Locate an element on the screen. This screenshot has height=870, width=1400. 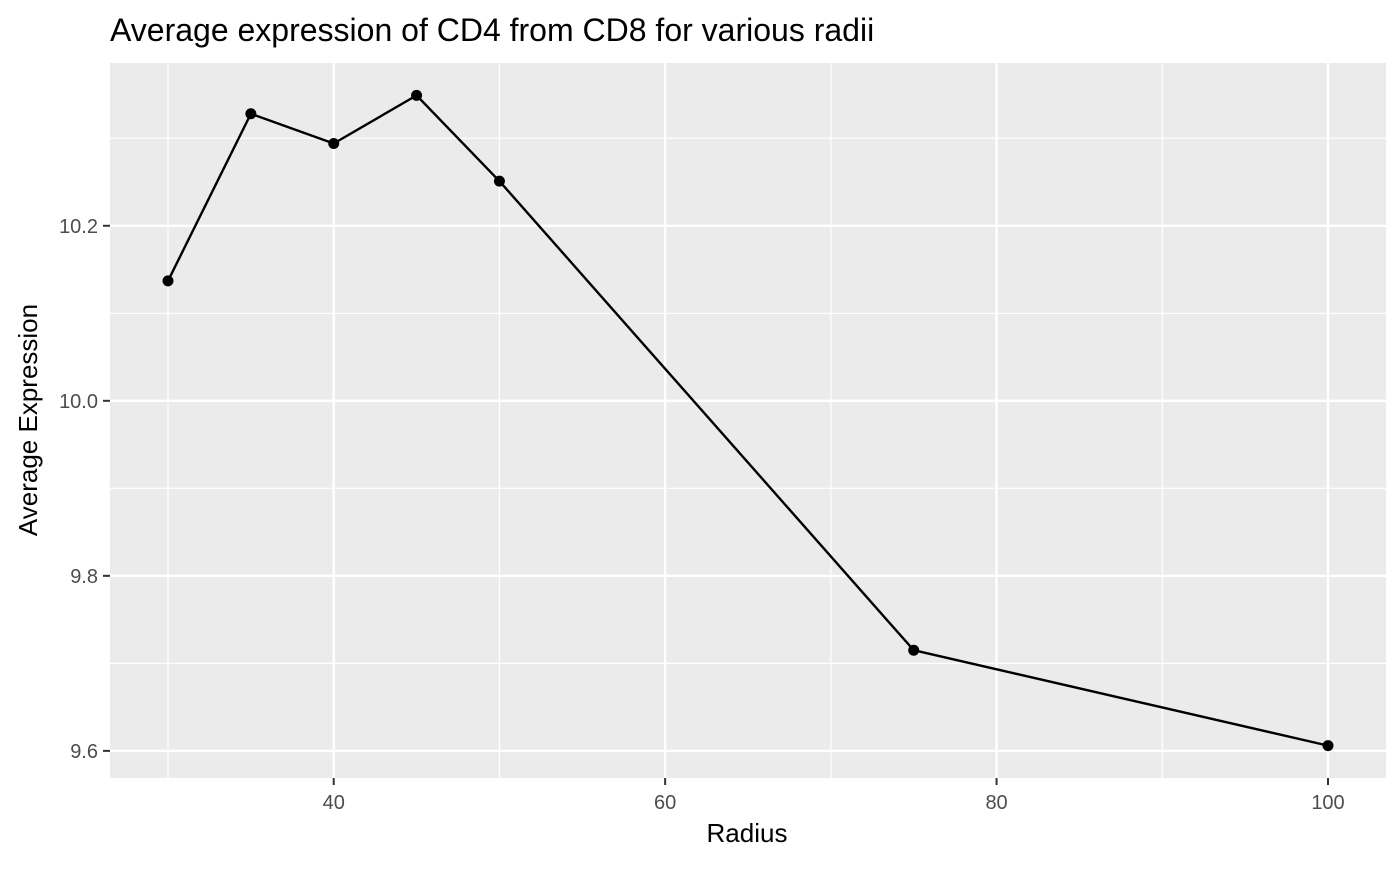
y-axis-tick-labels: 9.6 9.8 10.0 10.2 is located at coordinates (78, 489).